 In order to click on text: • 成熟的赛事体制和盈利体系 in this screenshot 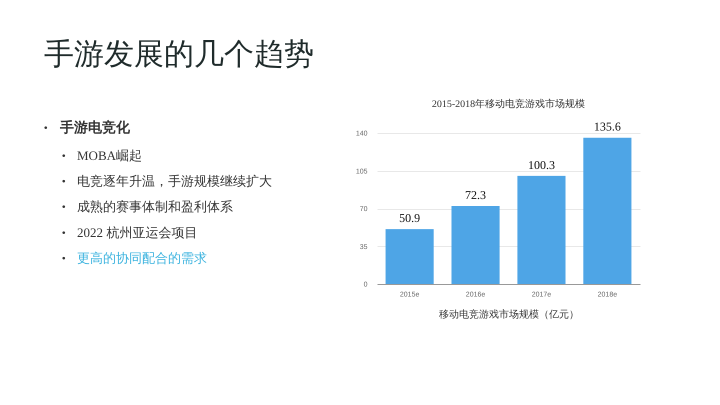, I will do `click(147, 206)`.